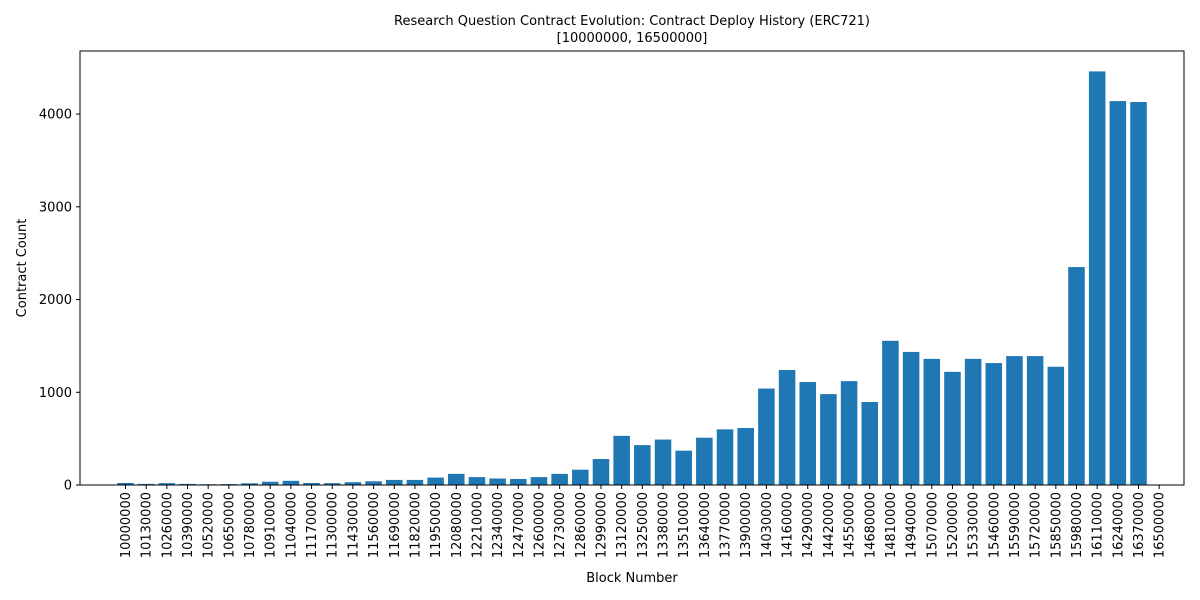  Describe the element at coordinates (829, 525) in the screenshot. I see `x-tick-label-34: 14420000` at that location.